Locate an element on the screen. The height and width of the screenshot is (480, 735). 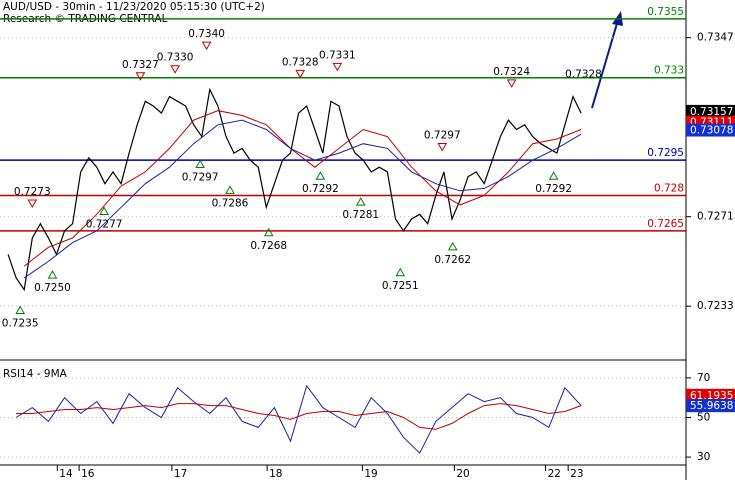
x-tick-label: 17 is located at coordinates (180, 474).